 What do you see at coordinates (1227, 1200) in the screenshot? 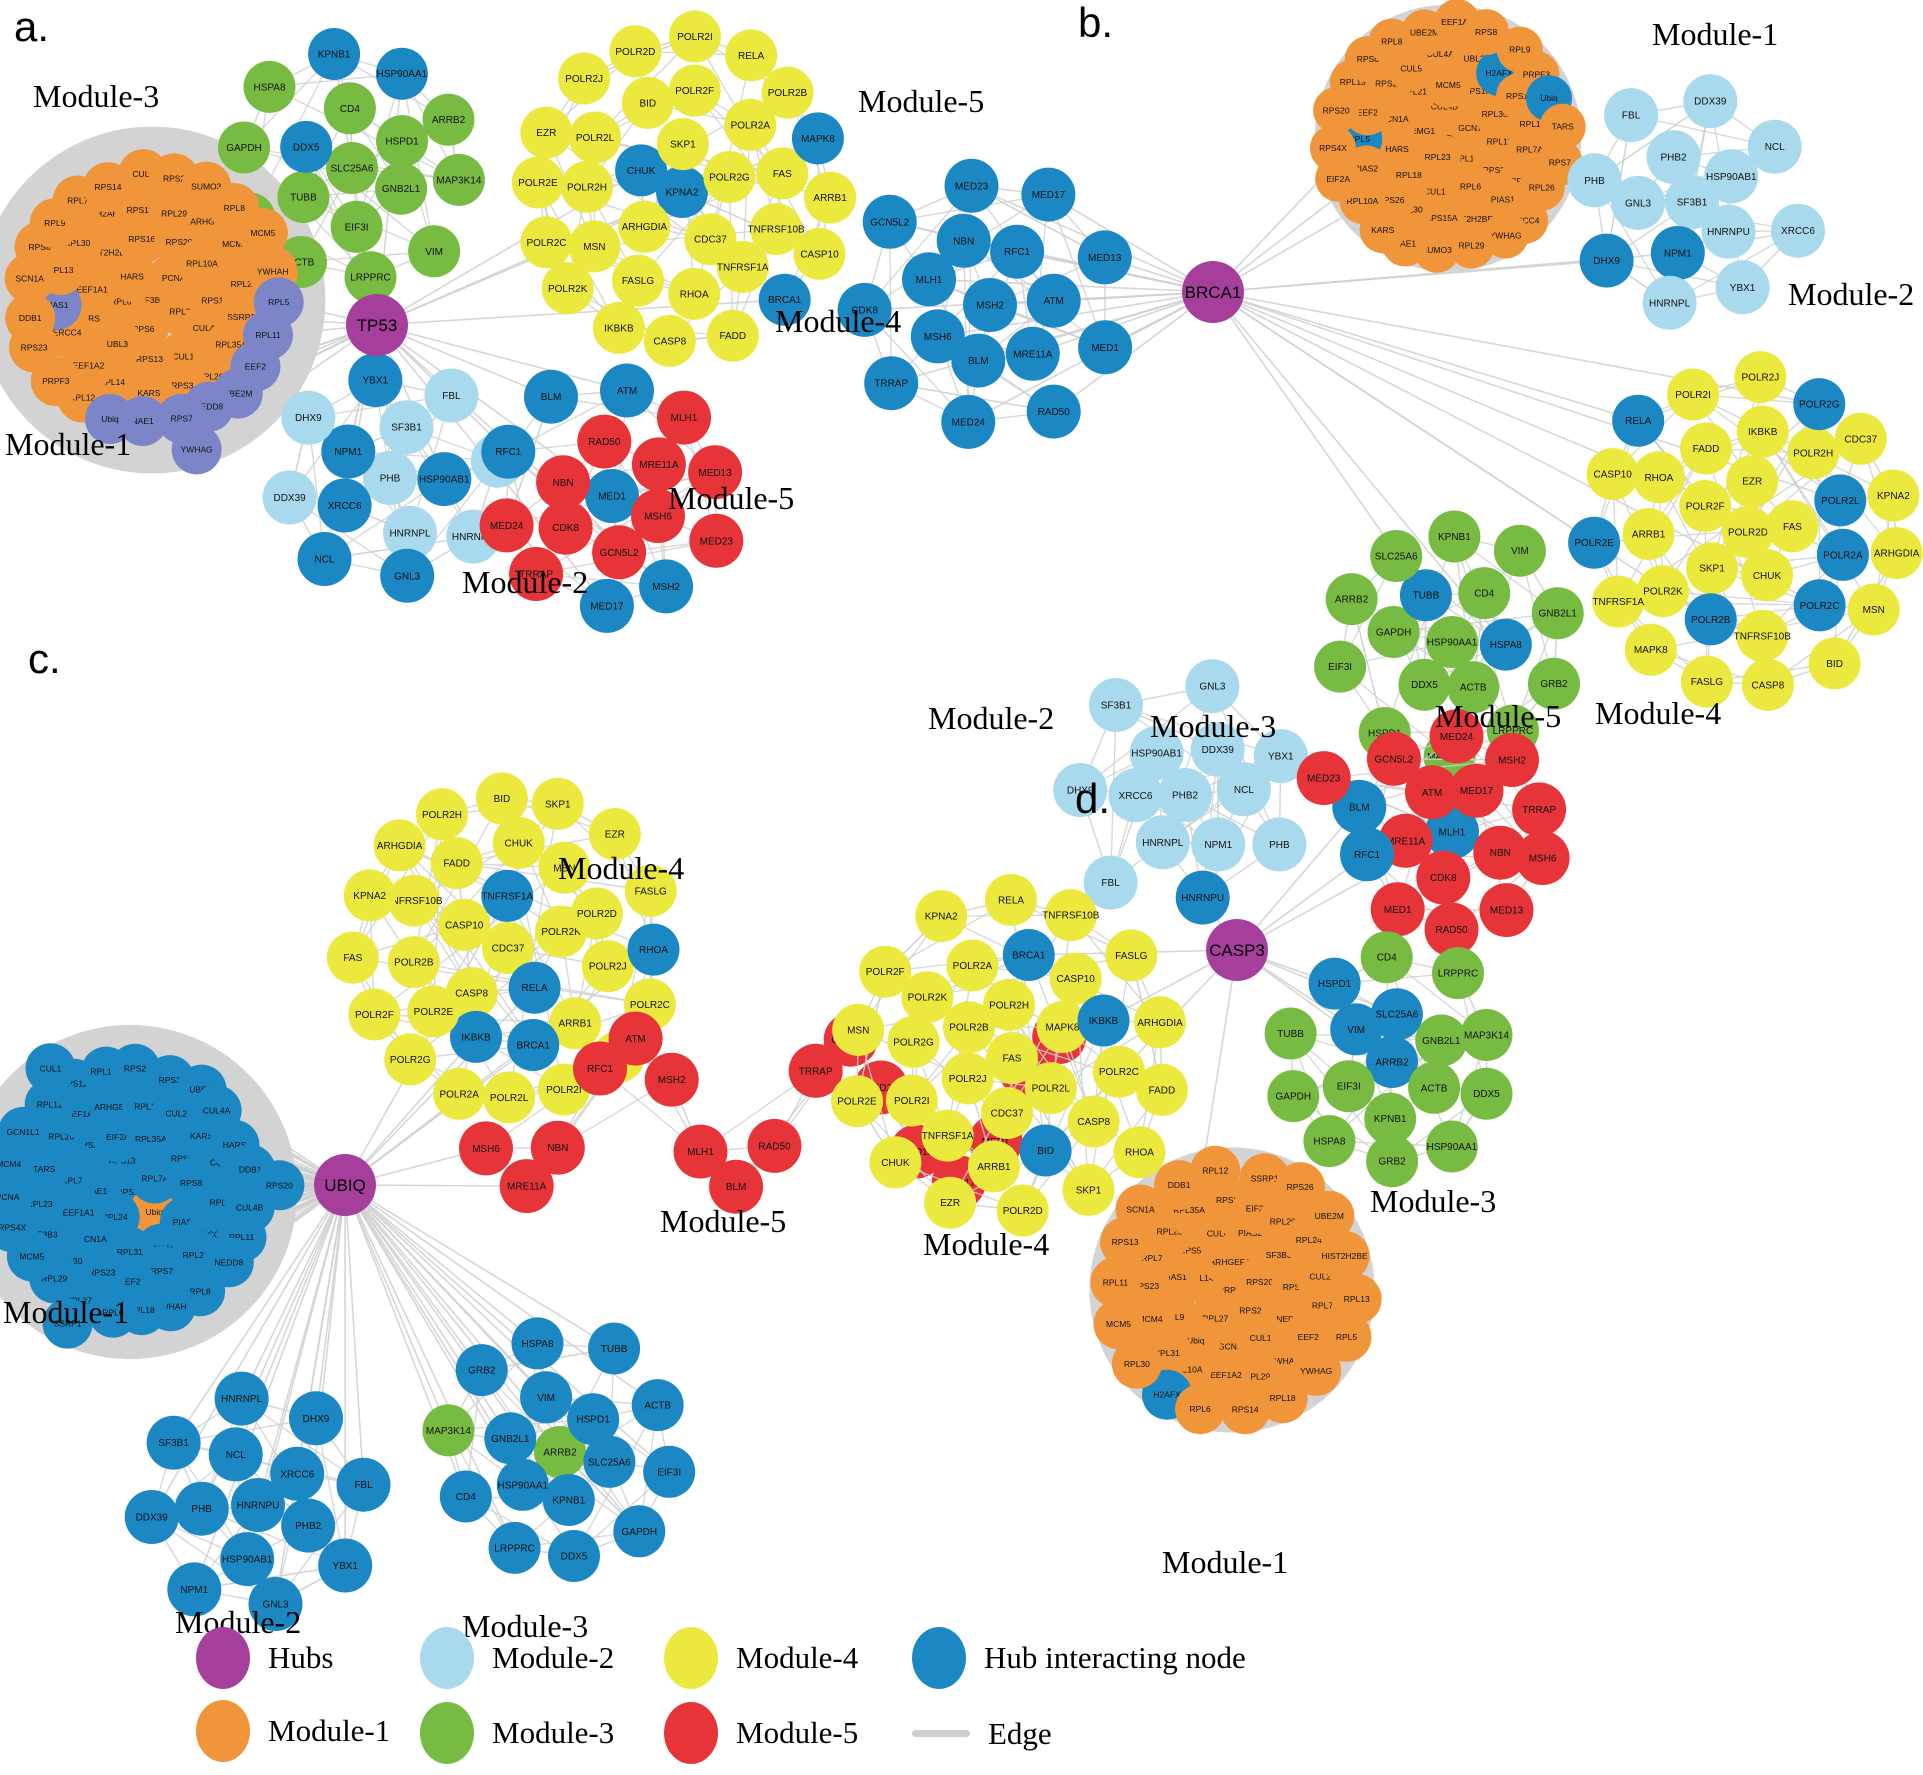
I see `node-label-RPS8: RPS8` at bounding box center [1227, 1200].